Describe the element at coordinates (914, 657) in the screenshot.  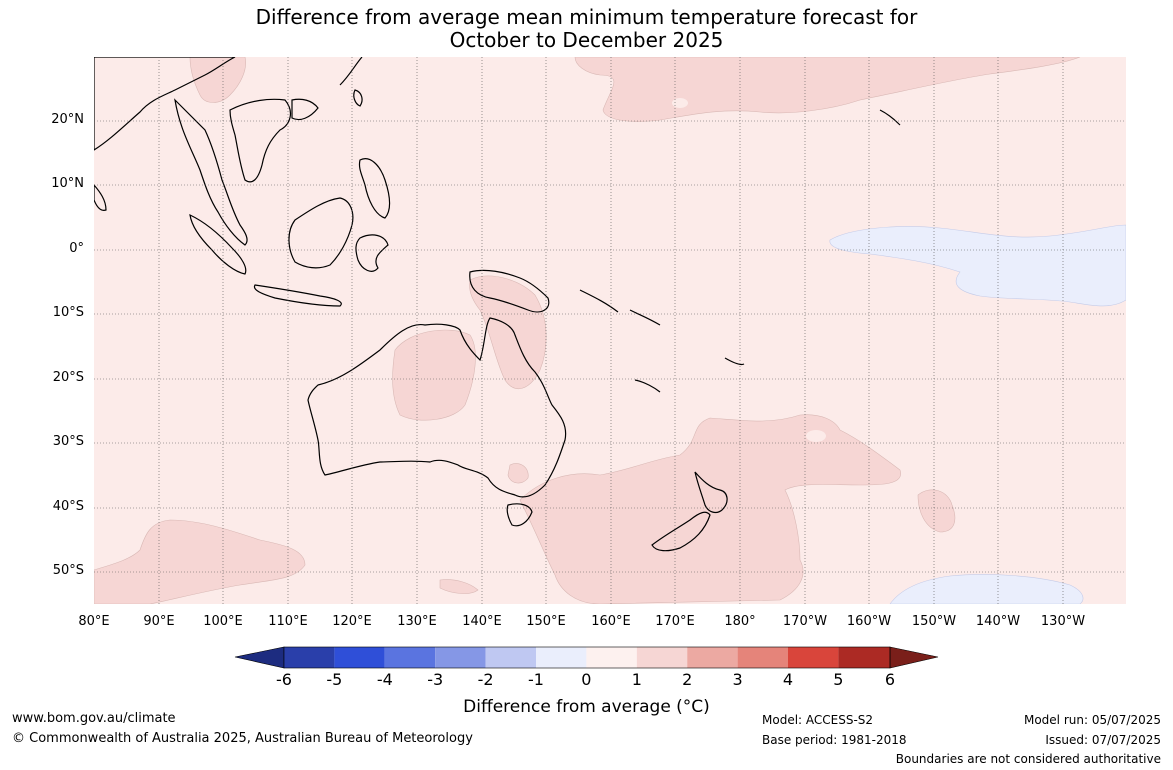
I see `colorbar-extension-high` at that location.